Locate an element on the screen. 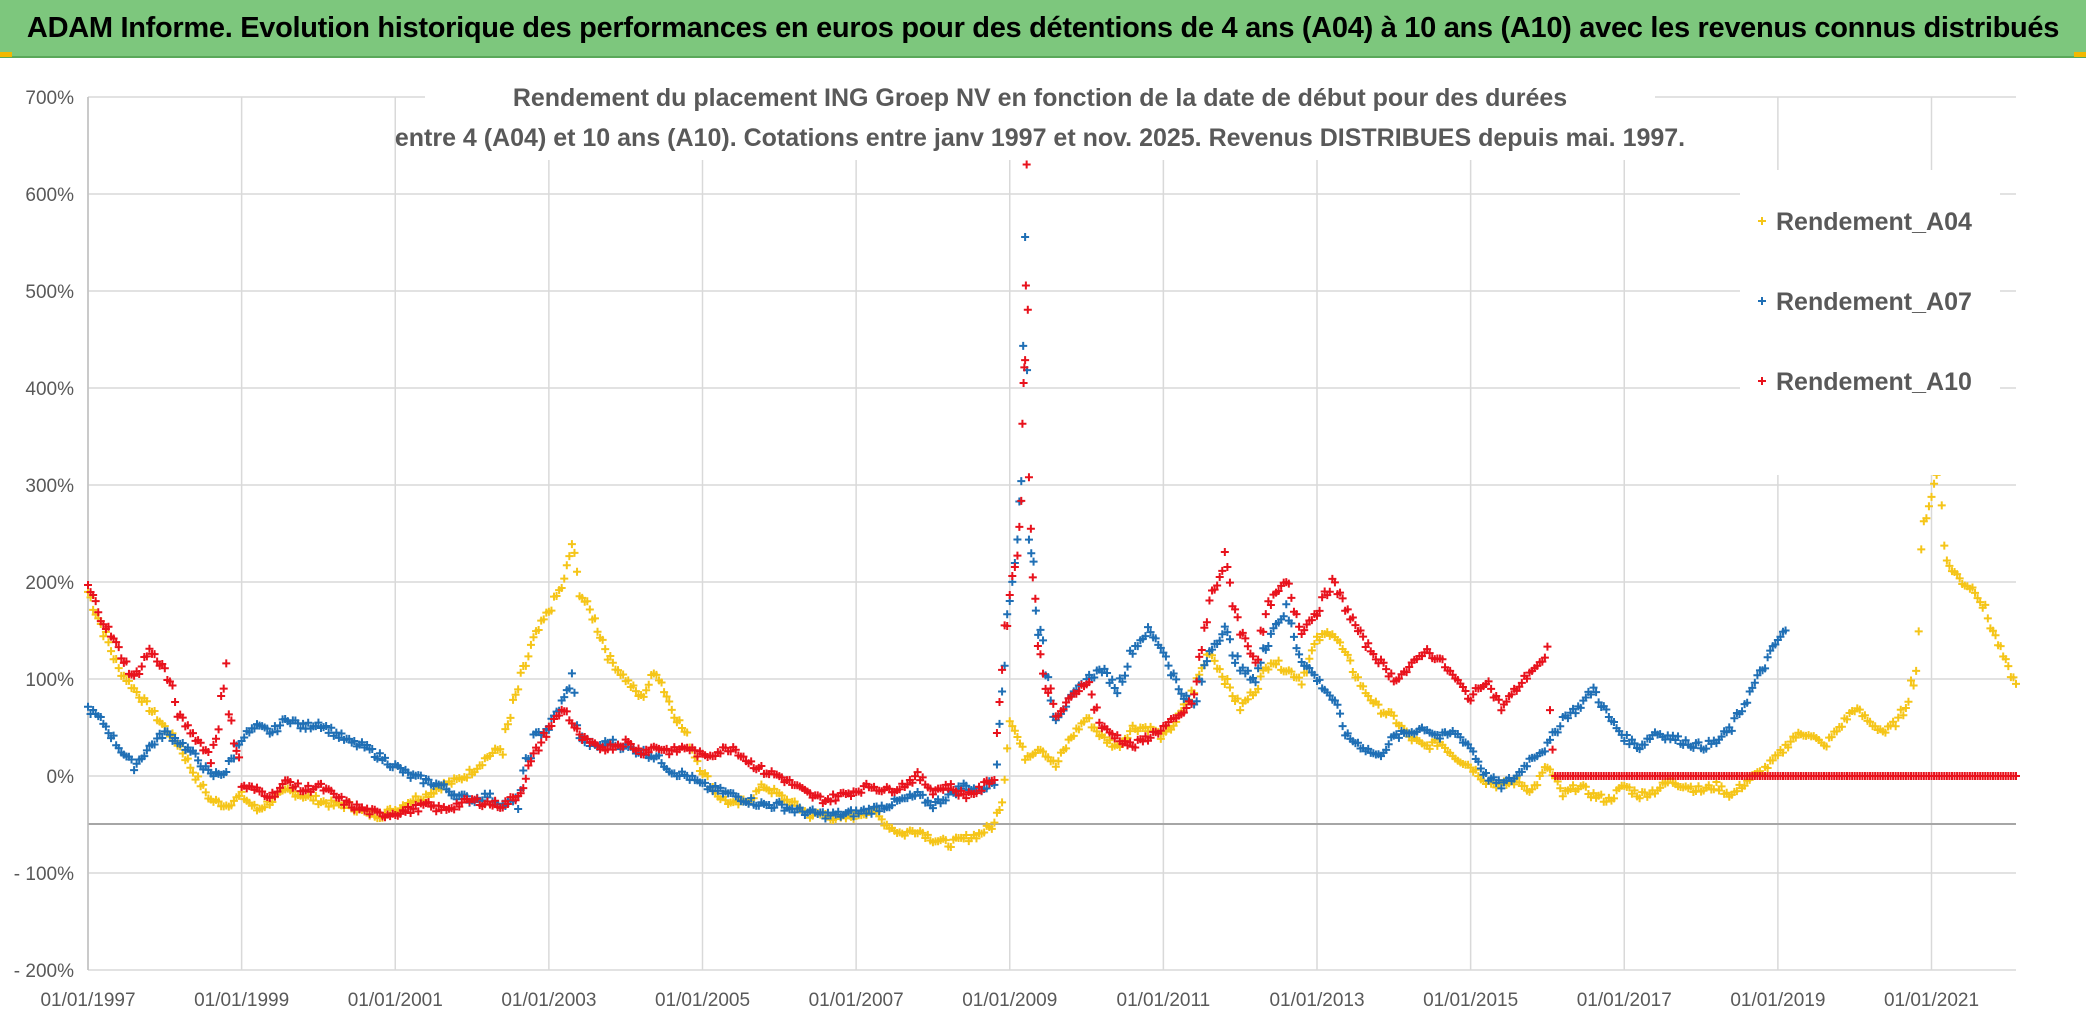 This screenshot has width=2086, height=1032. x-tick-label: 01/01/2005 is located at coordinates (702, 1000).